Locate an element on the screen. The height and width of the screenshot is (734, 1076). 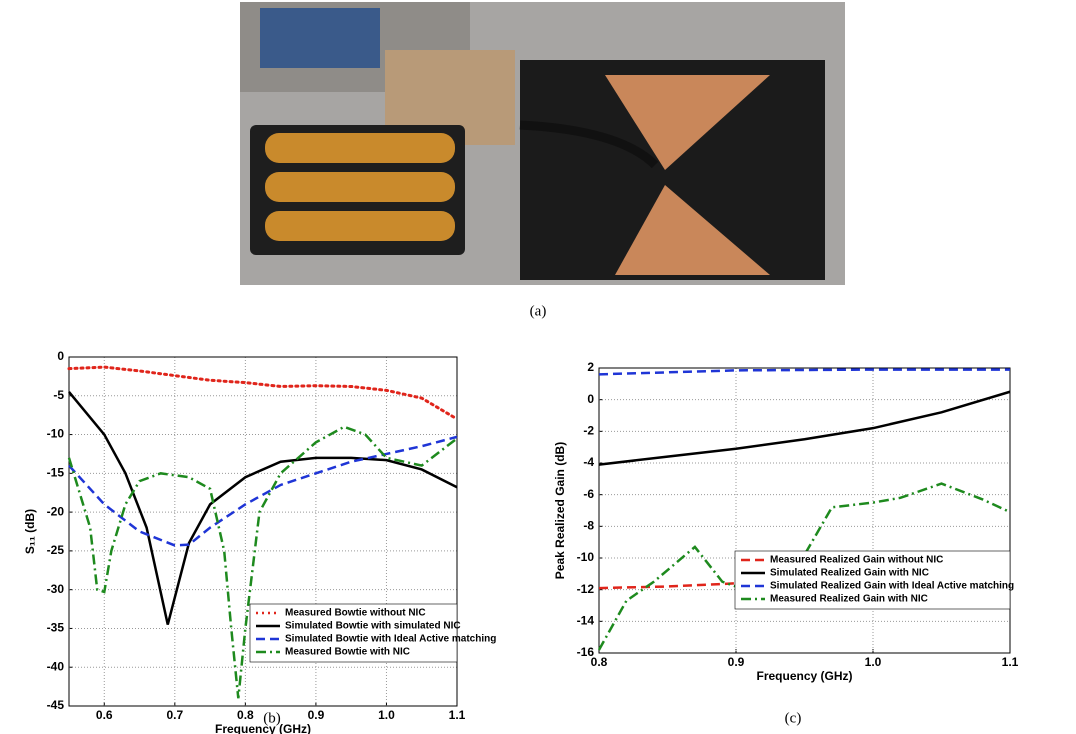
caption: (a) is located at coordinates (538, 311).